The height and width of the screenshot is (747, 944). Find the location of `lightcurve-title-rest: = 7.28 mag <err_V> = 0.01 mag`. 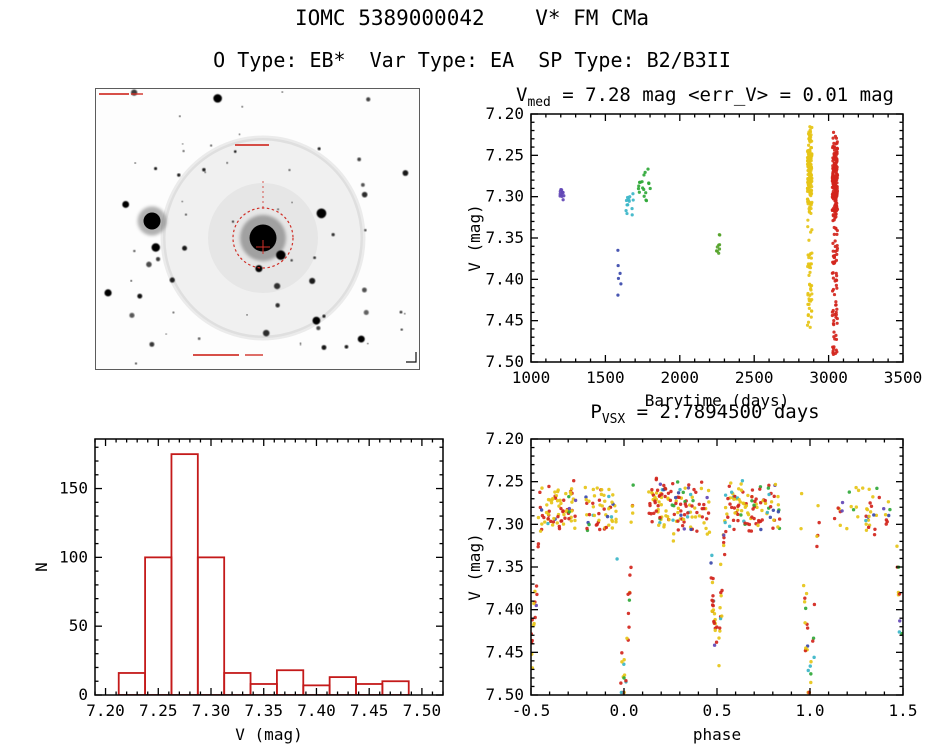

lightcurve-title-rest: = 7.28 mag <err_V> = 0.01 mag is located at coordinates (722, 95).